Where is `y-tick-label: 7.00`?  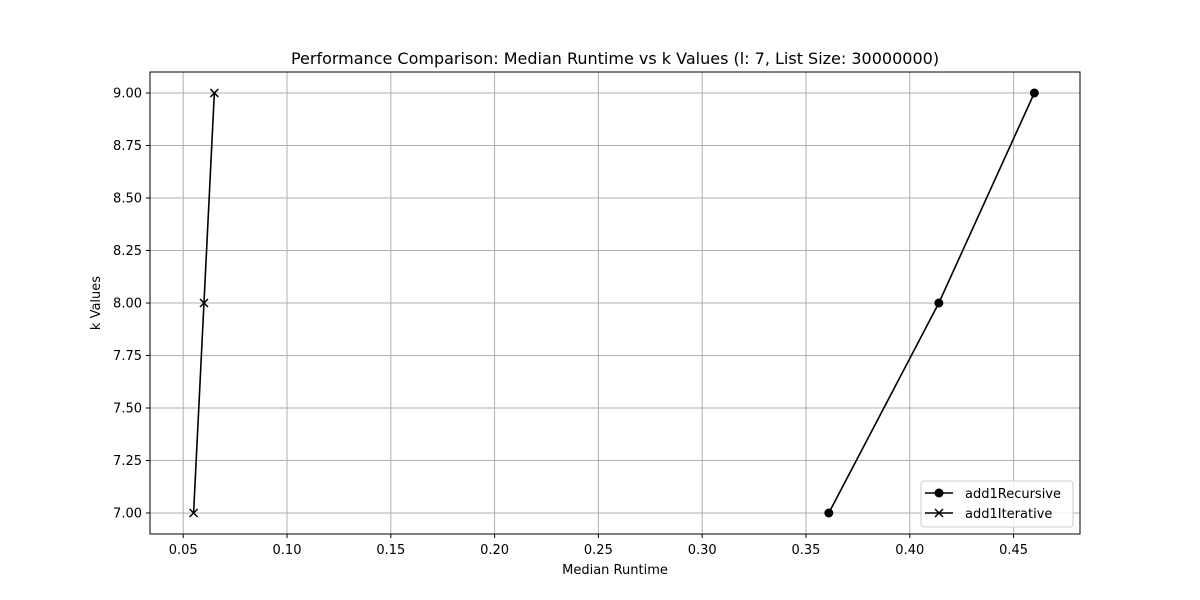 y-tick-label: 7.00 is located at coordinates (127, 514).